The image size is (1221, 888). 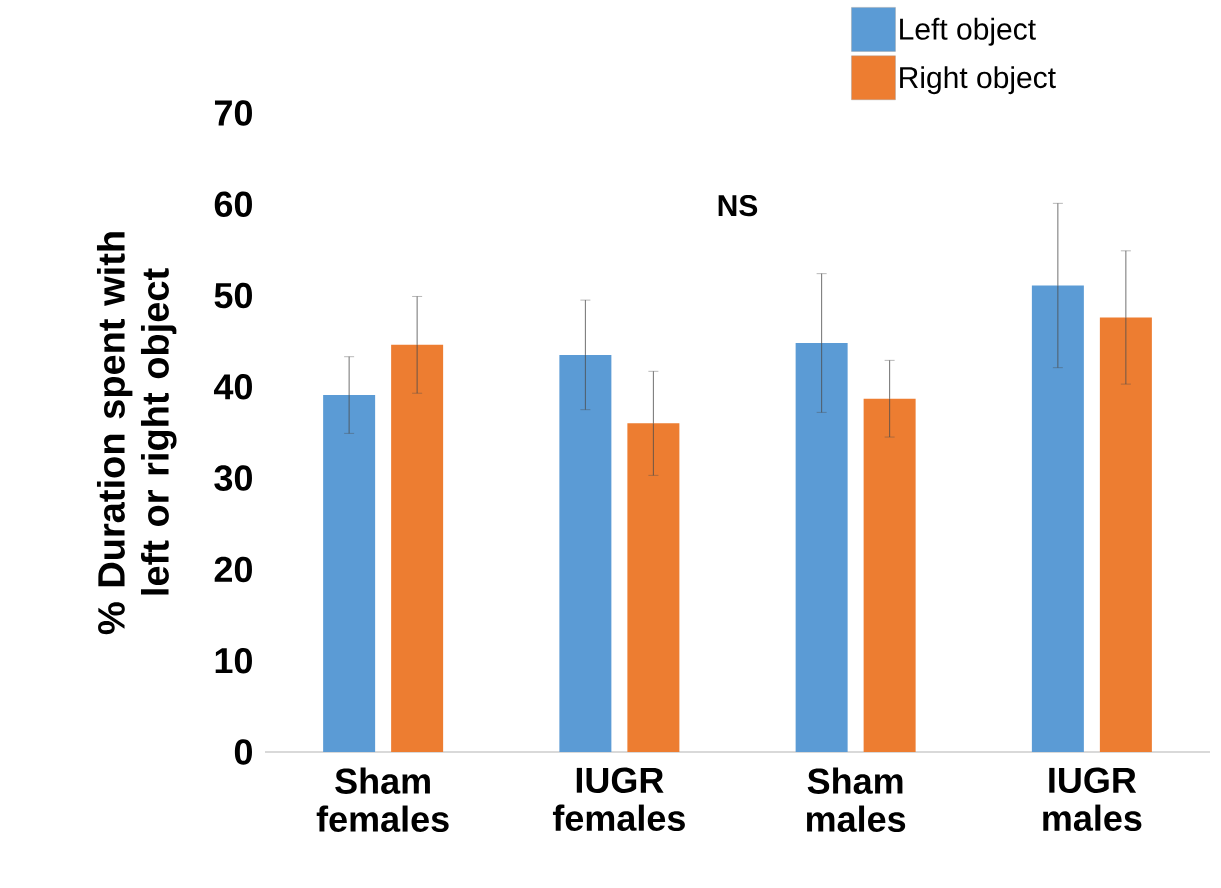 What do you see at coordinates (738, 206) in the screenshot?
I see `annotation: NS` at bounding box center [738, 206].